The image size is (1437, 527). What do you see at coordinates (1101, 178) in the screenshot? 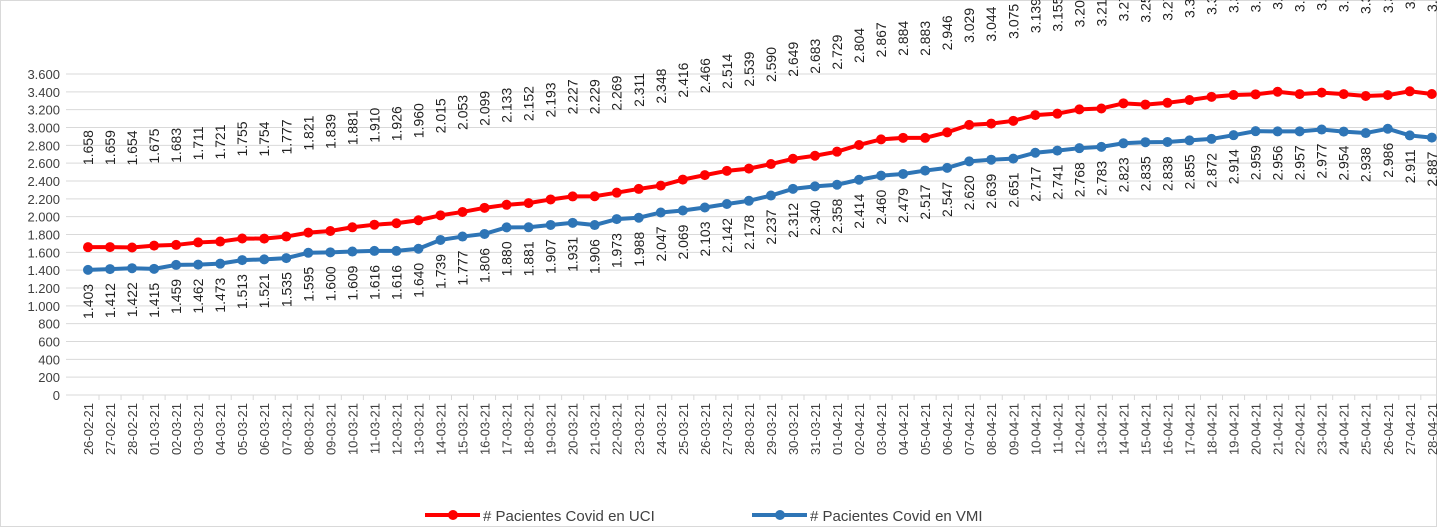
I see `data-label: 2.783` at bounding box center [1101, 178].